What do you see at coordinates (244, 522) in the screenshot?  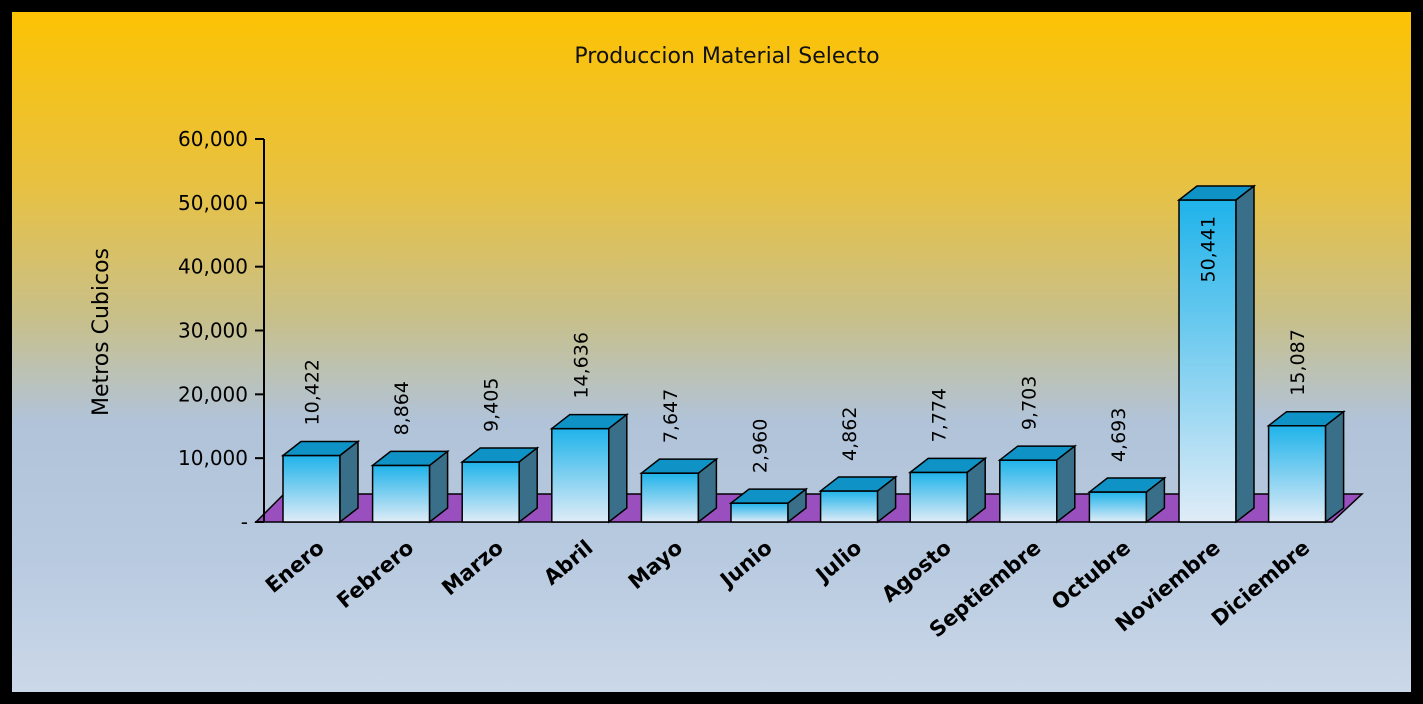 I see `y-tick-label: -` at bounding box center [244, 522].